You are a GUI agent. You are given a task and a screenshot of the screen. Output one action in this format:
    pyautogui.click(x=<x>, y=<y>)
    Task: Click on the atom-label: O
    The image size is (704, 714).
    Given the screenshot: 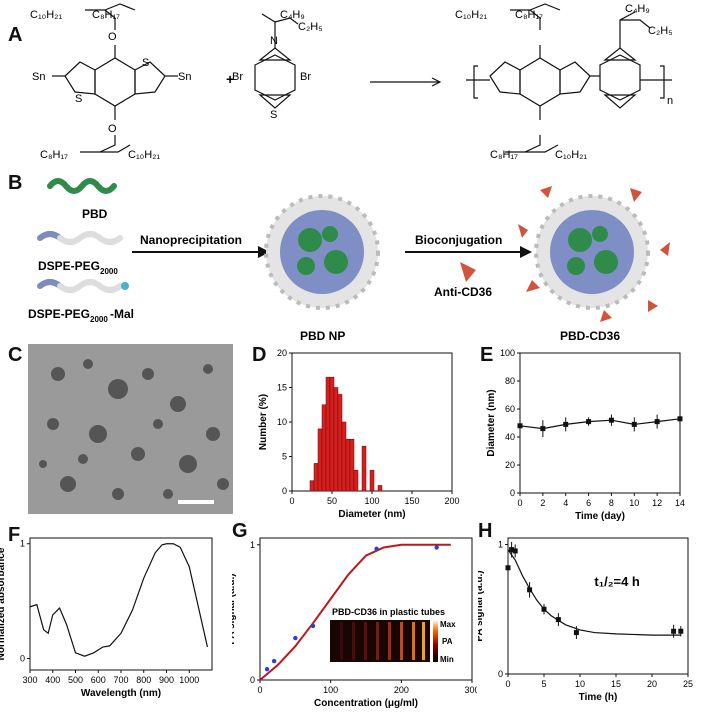 What is the action you would take?
    pyautogui.click(x=112, y=37)
    